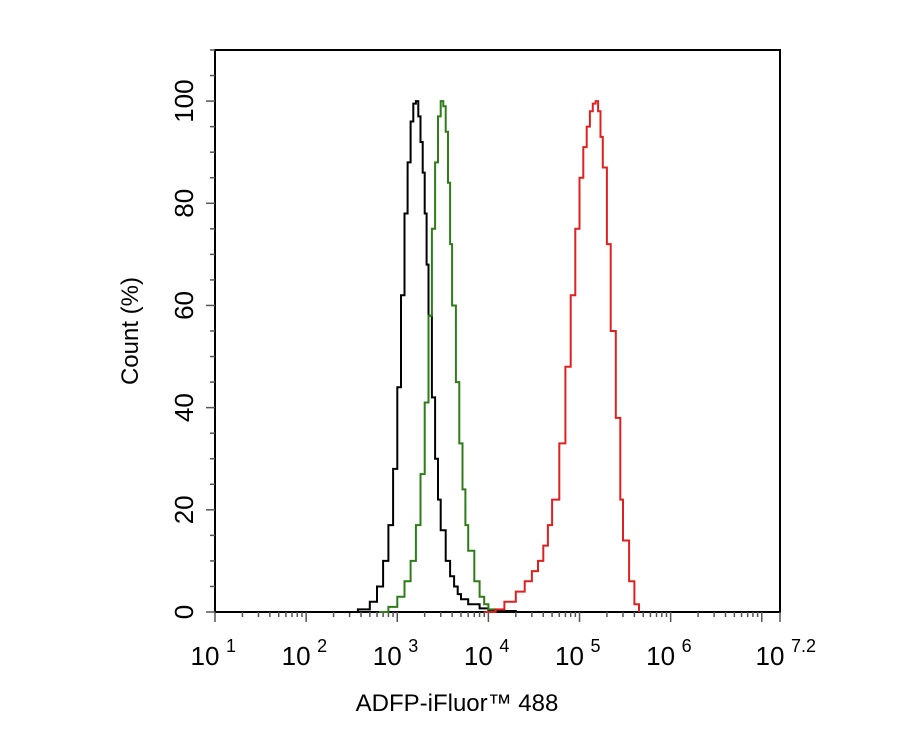  I want to click on y-tick-label: 60, so click(184, 305).